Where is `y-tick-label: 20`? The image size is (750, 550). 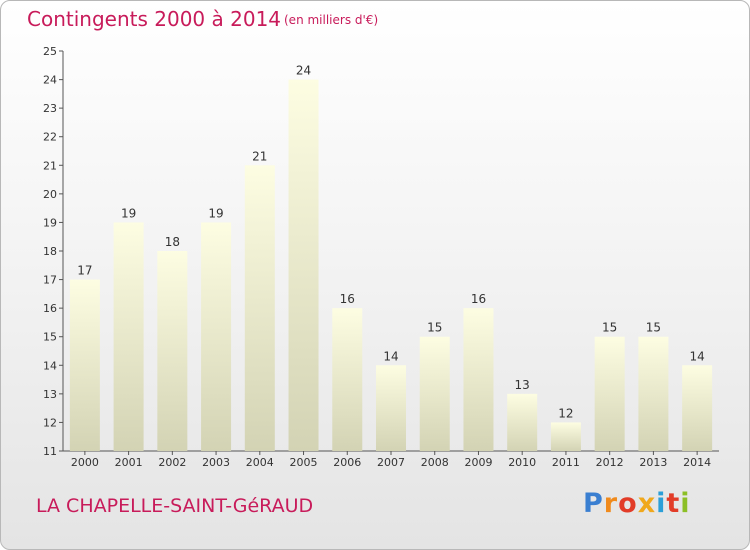
y-tick-label: 20 is located at coordinates (50, 194).